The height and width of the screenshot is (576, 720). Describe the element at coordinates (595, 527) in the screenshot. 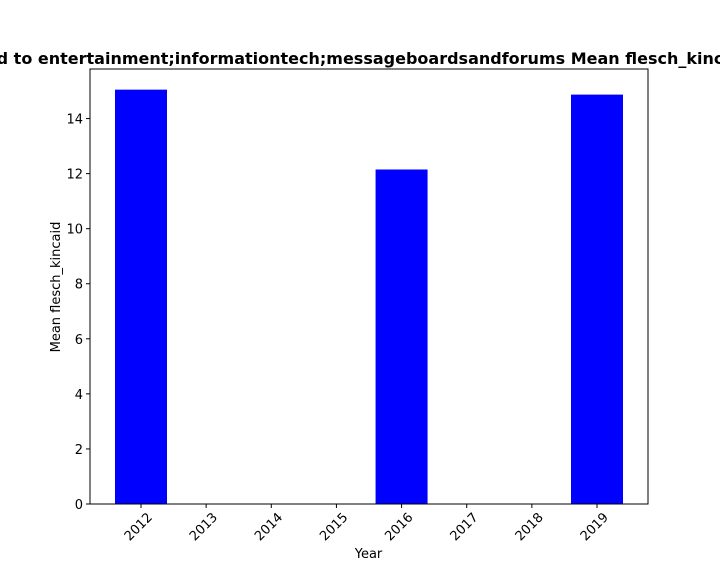

I see `x-tick-label: 2019` at that location.